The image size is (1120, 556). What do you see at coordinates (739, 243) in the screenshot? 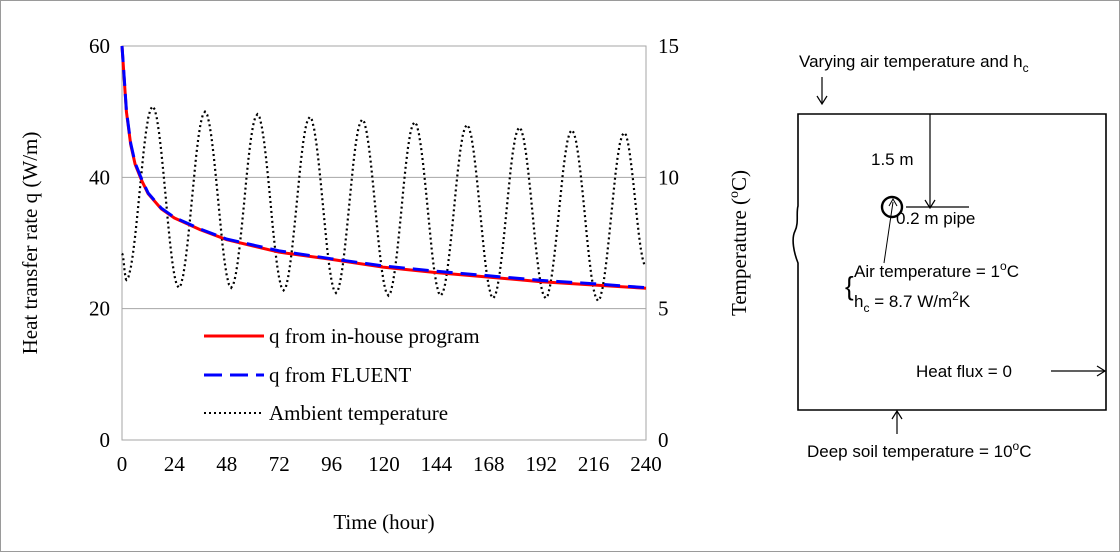
I see `y-right-axis-title: Temperature (oC)` at bounding box center [739, 243].